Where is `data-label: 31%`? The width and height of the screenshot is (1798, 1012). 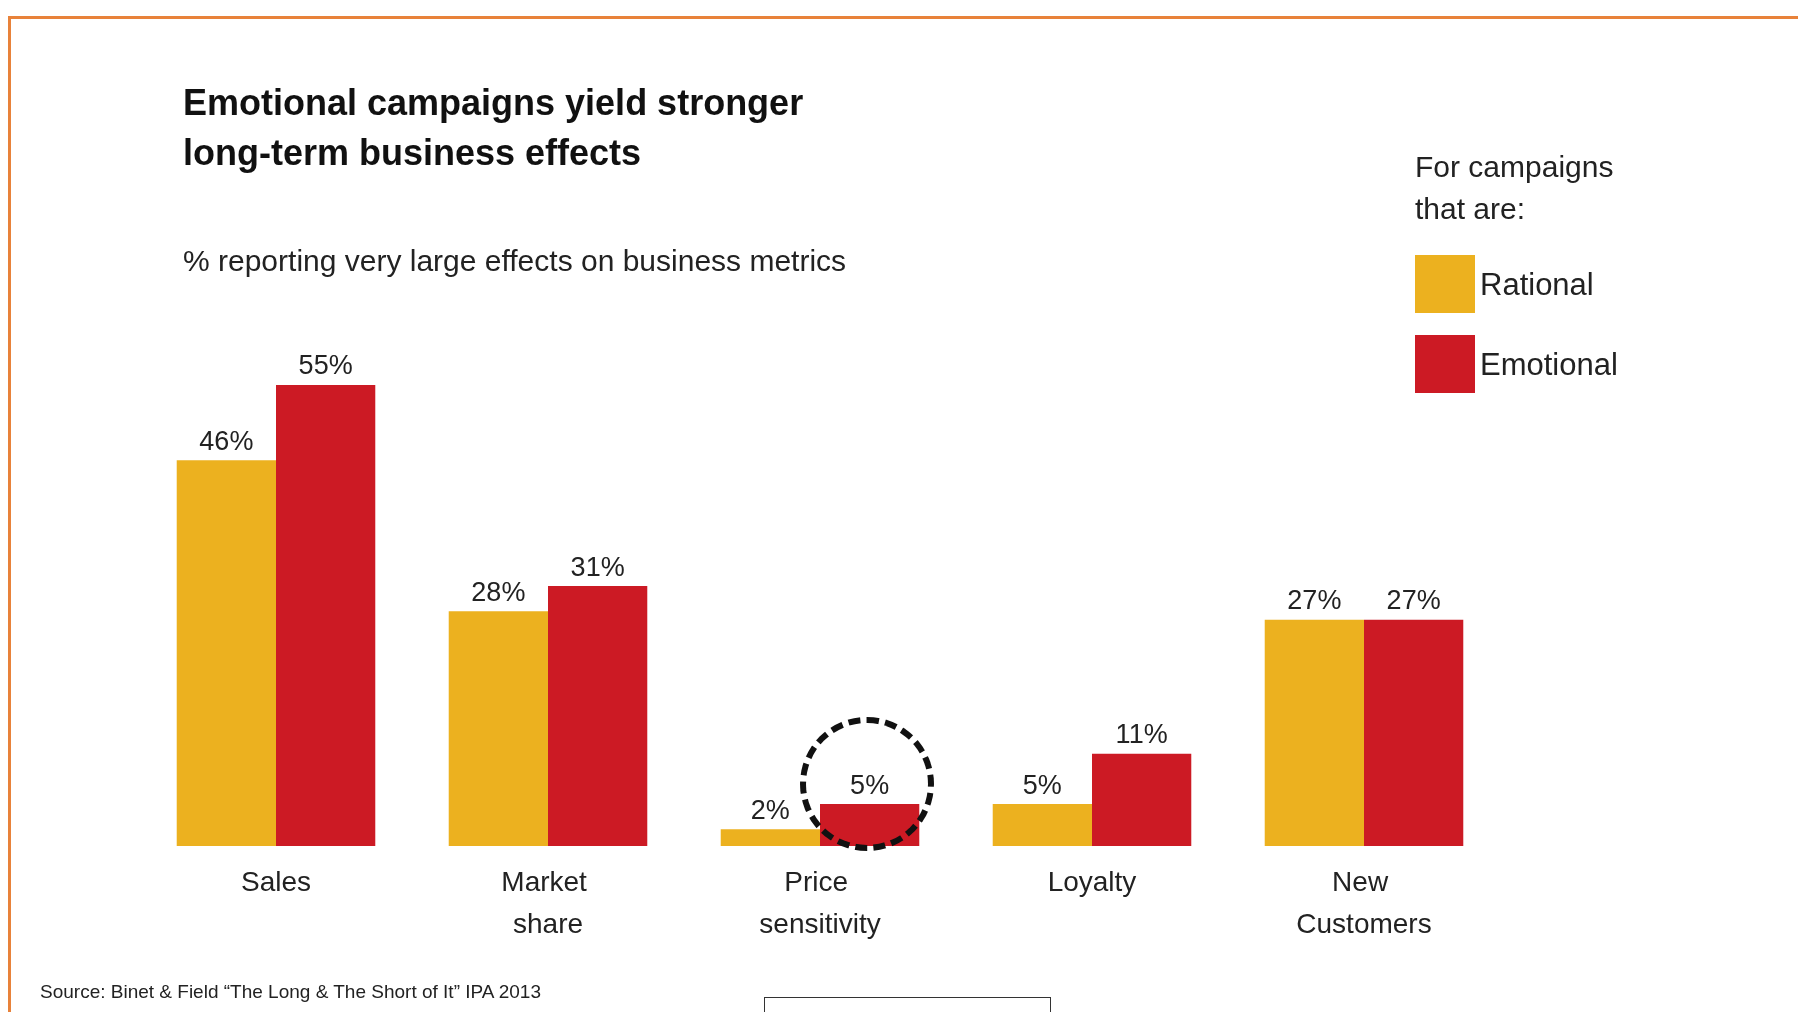 data-label: 31% is located at coordinates (597, 566).